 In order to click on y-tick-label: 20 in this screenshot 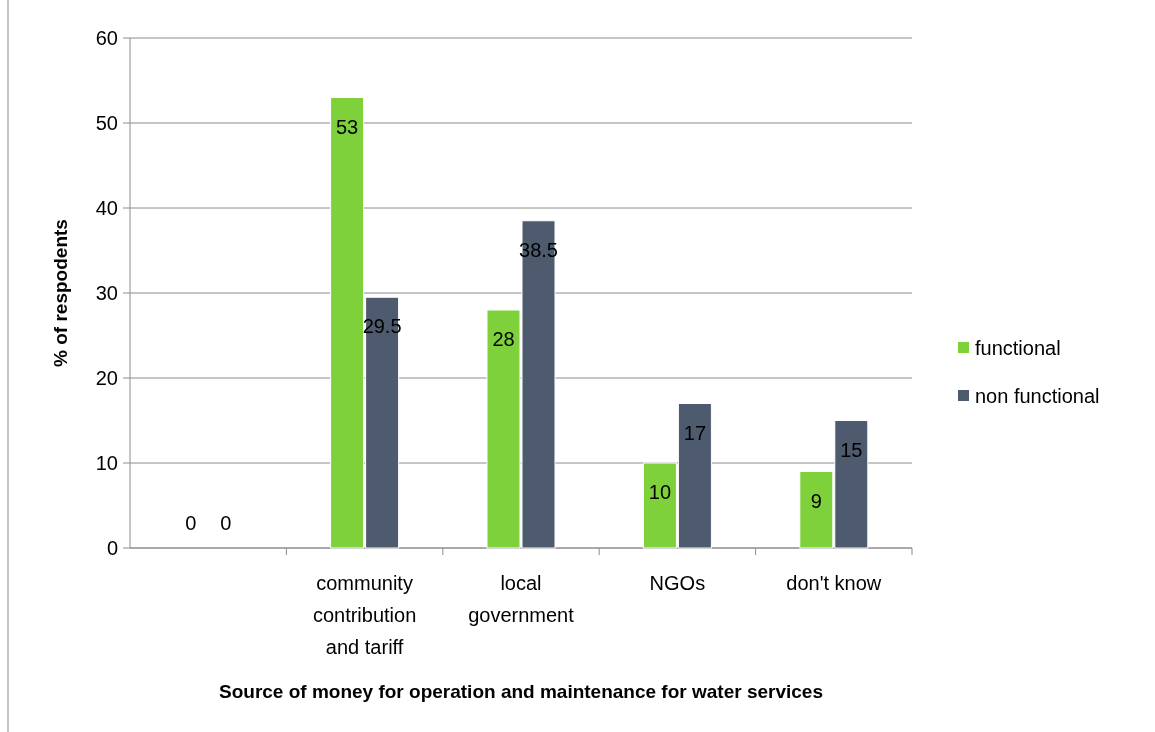, I will do `click(106, 378)`.